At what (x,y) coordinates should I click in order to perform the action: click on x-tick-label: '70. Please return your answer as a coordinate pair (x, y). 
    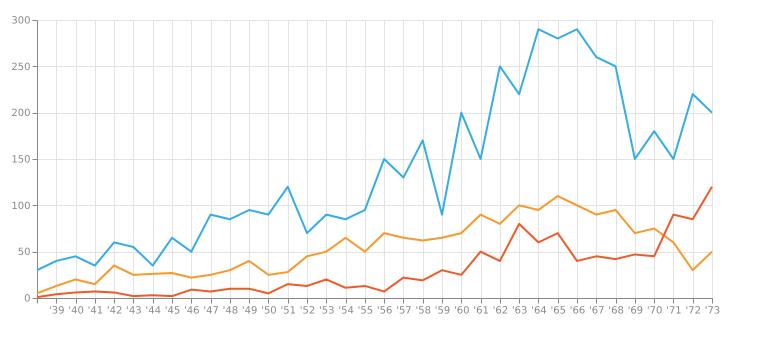
    Looking at the image, I should click on (654, 311).